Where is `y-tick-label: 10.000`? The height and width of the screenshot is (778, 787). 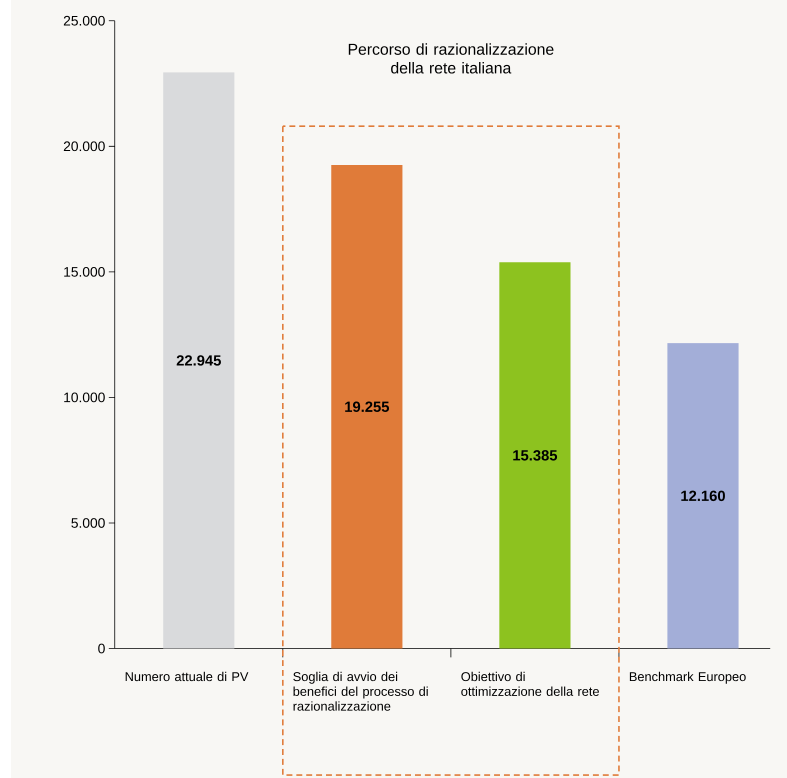 y-tick-label: 10.000 is located at coordinates (84, 397).